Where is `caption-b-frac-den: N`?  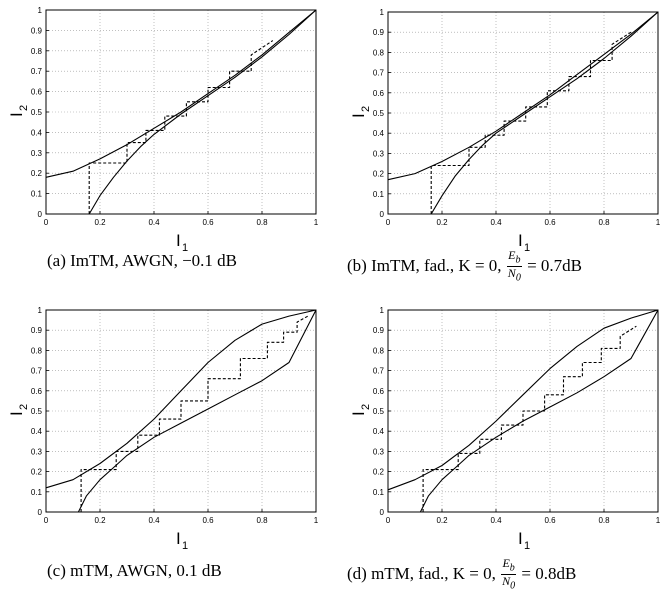
caption-b-frac-den: N is located at coordinates (511, 273).